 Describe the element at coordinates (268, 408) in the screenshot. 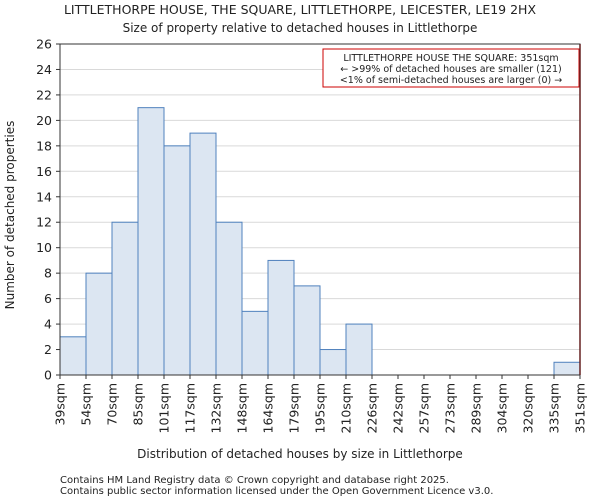

I see `x-tick-label: 164sqm` at that location.